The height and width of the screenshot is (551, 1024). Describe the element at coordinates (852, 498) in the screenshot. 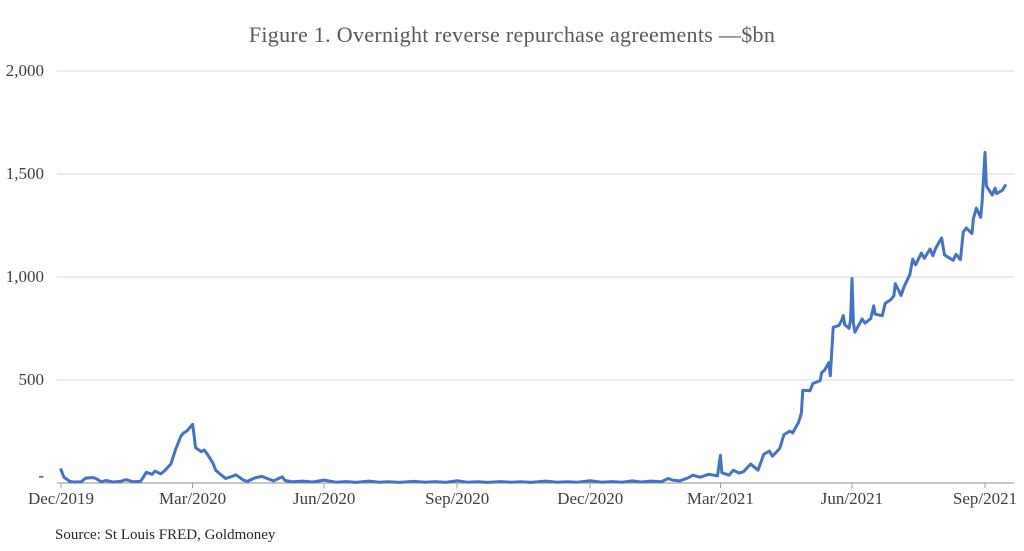

I see `x-tick-label: Jun/2021` at that location.